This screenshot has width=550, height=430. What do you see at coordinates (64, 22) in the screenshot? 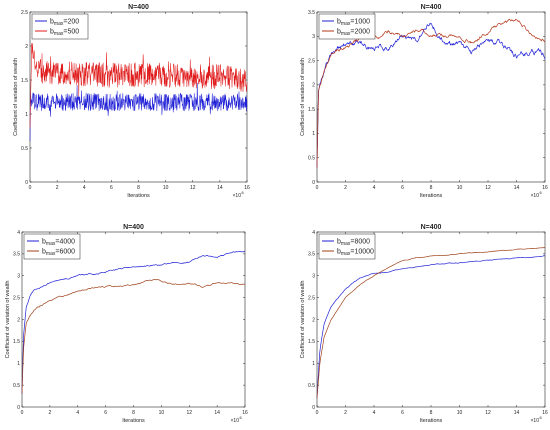
I see `legend-entry: bmax=200` at bounding box center [64, 22].